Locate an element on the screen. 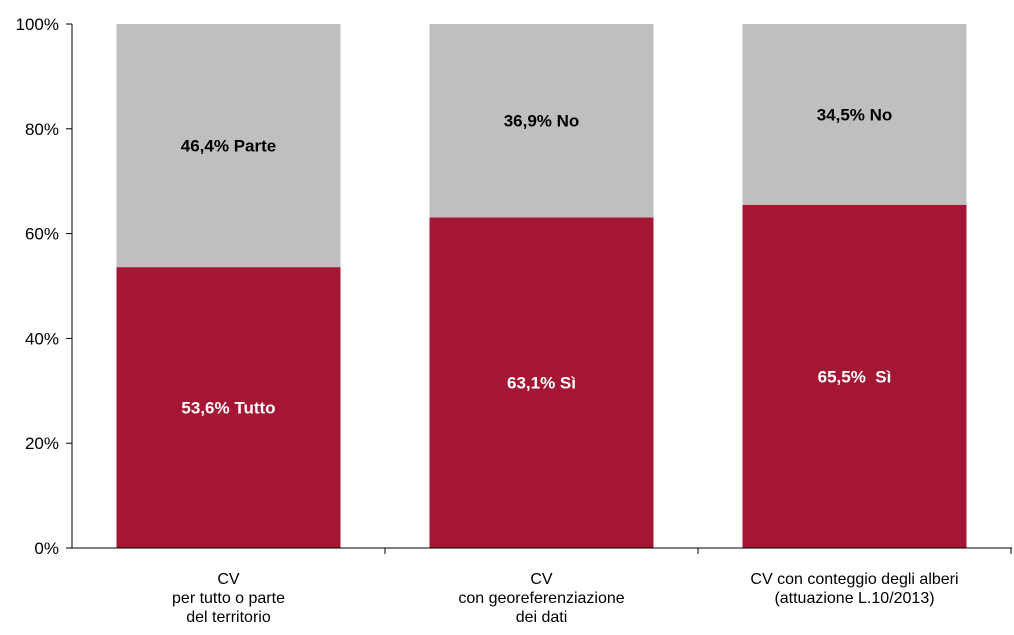  bar-value-label-1-1: 53,6% Tutto is located at coordinates (228, 408).